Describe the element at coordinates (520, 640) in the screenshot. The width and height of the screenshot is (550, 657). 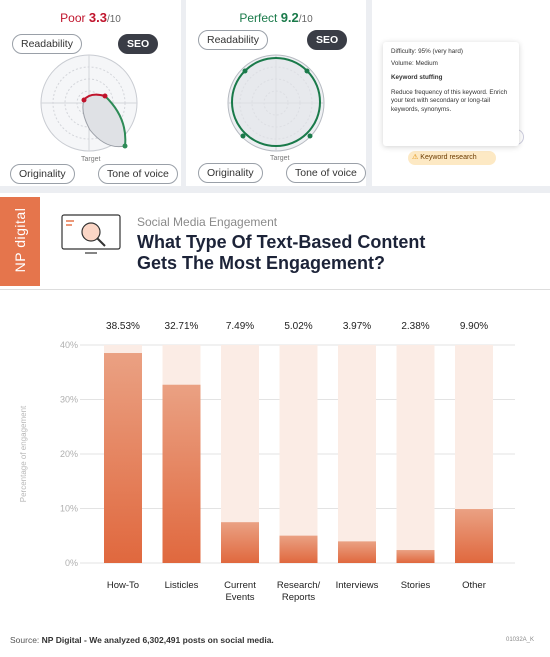
I see `document-code: 01032A_K` at that location.